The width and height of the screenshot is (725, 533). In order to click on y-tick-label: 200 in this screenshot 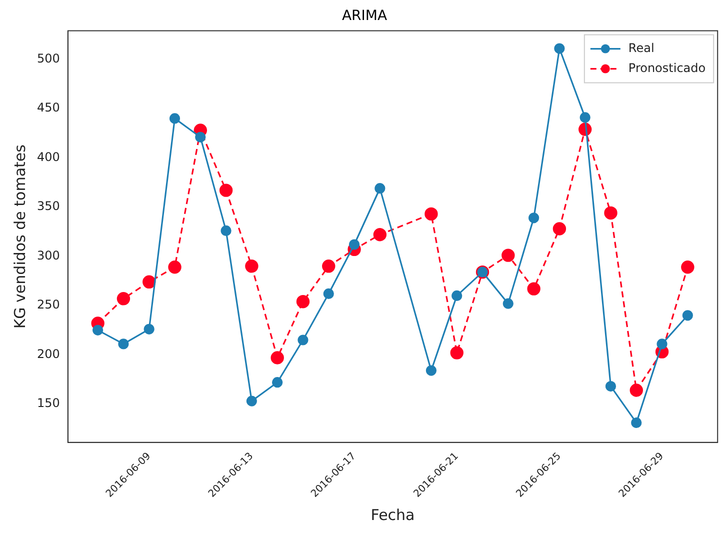, I will do `click(48, 353)`.